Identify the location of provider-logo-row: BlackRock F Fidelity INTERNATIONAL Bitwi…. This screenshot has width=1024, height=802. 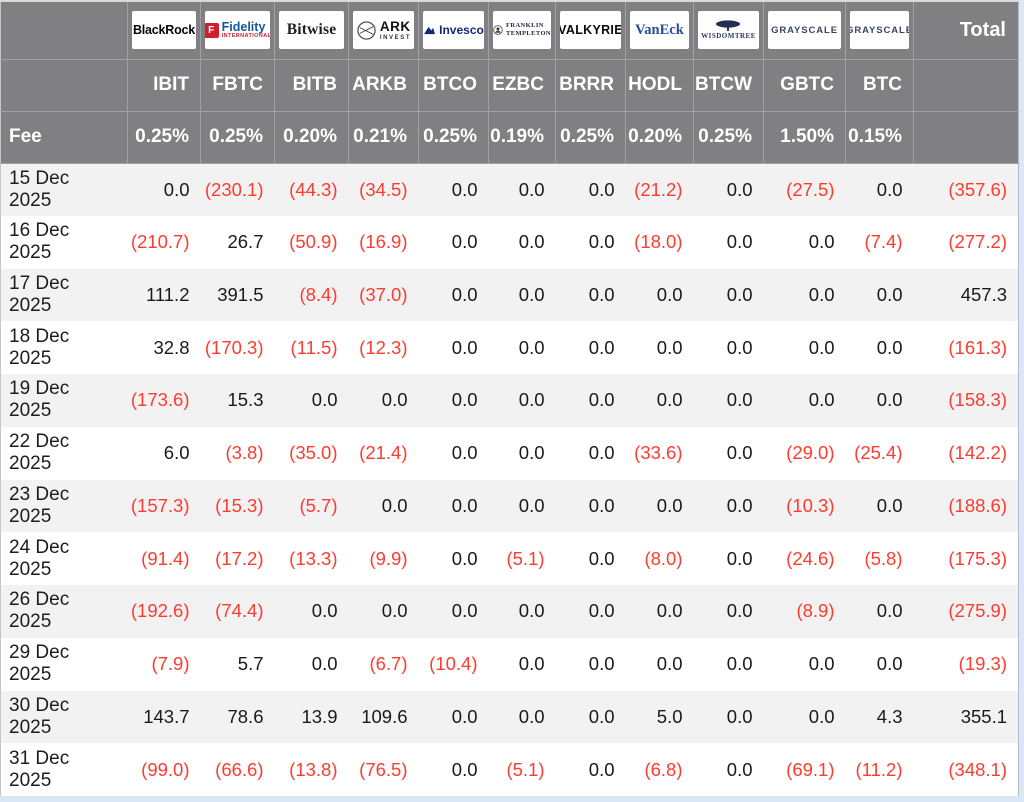
(509, 30).